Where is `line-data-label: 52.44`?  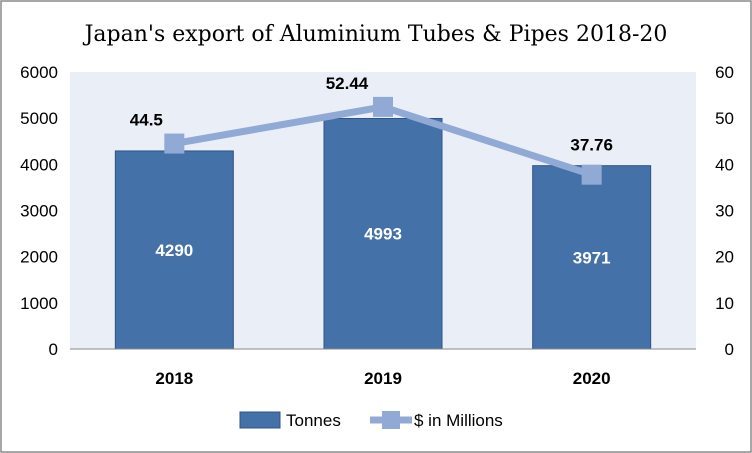
line-data-label: 52.44 is located at coordinates (347, 83).